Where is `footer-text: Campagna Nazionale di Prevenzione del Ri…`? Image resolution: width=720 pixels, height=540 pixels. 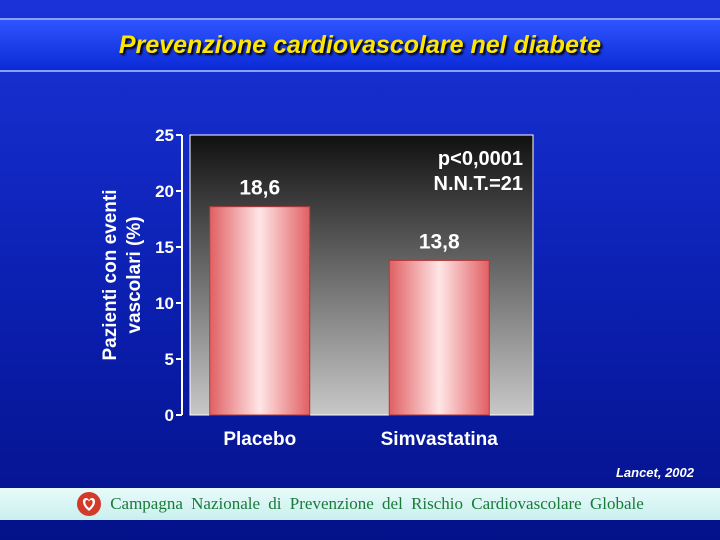
footer-text: Campagna Nazionale di Prevenzione del Ri… is located at coordinates (377, 503).